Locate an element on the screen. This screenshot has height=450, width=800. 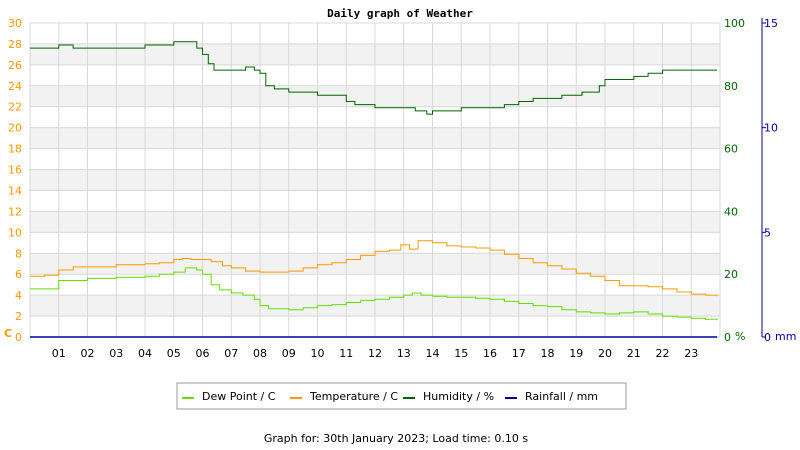
left-axis-tick-label: 30 is located at coordinates (15, 23).